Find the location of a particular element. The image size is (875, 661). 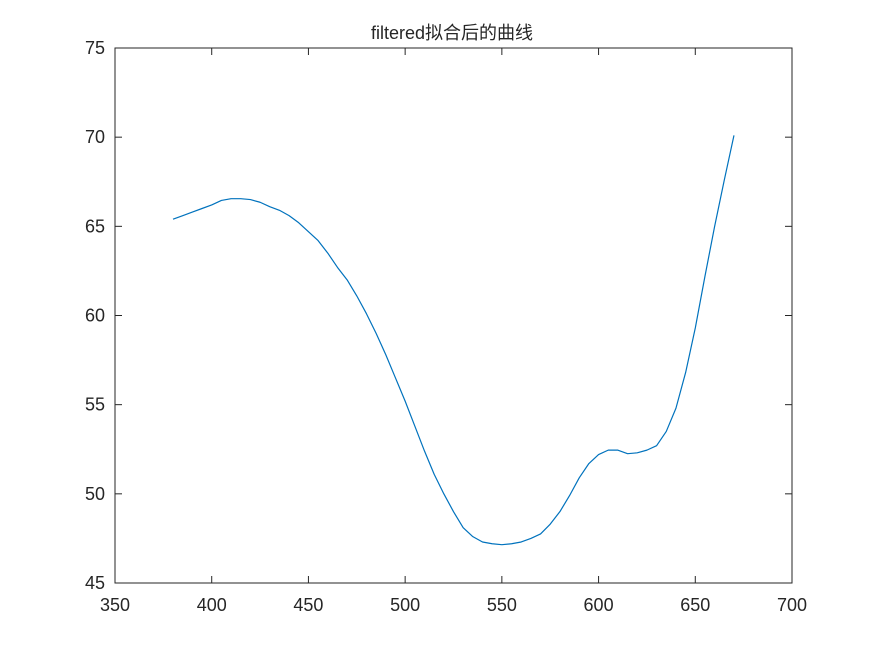

x-tick-label: 700 is located at coordinates (792, 605).